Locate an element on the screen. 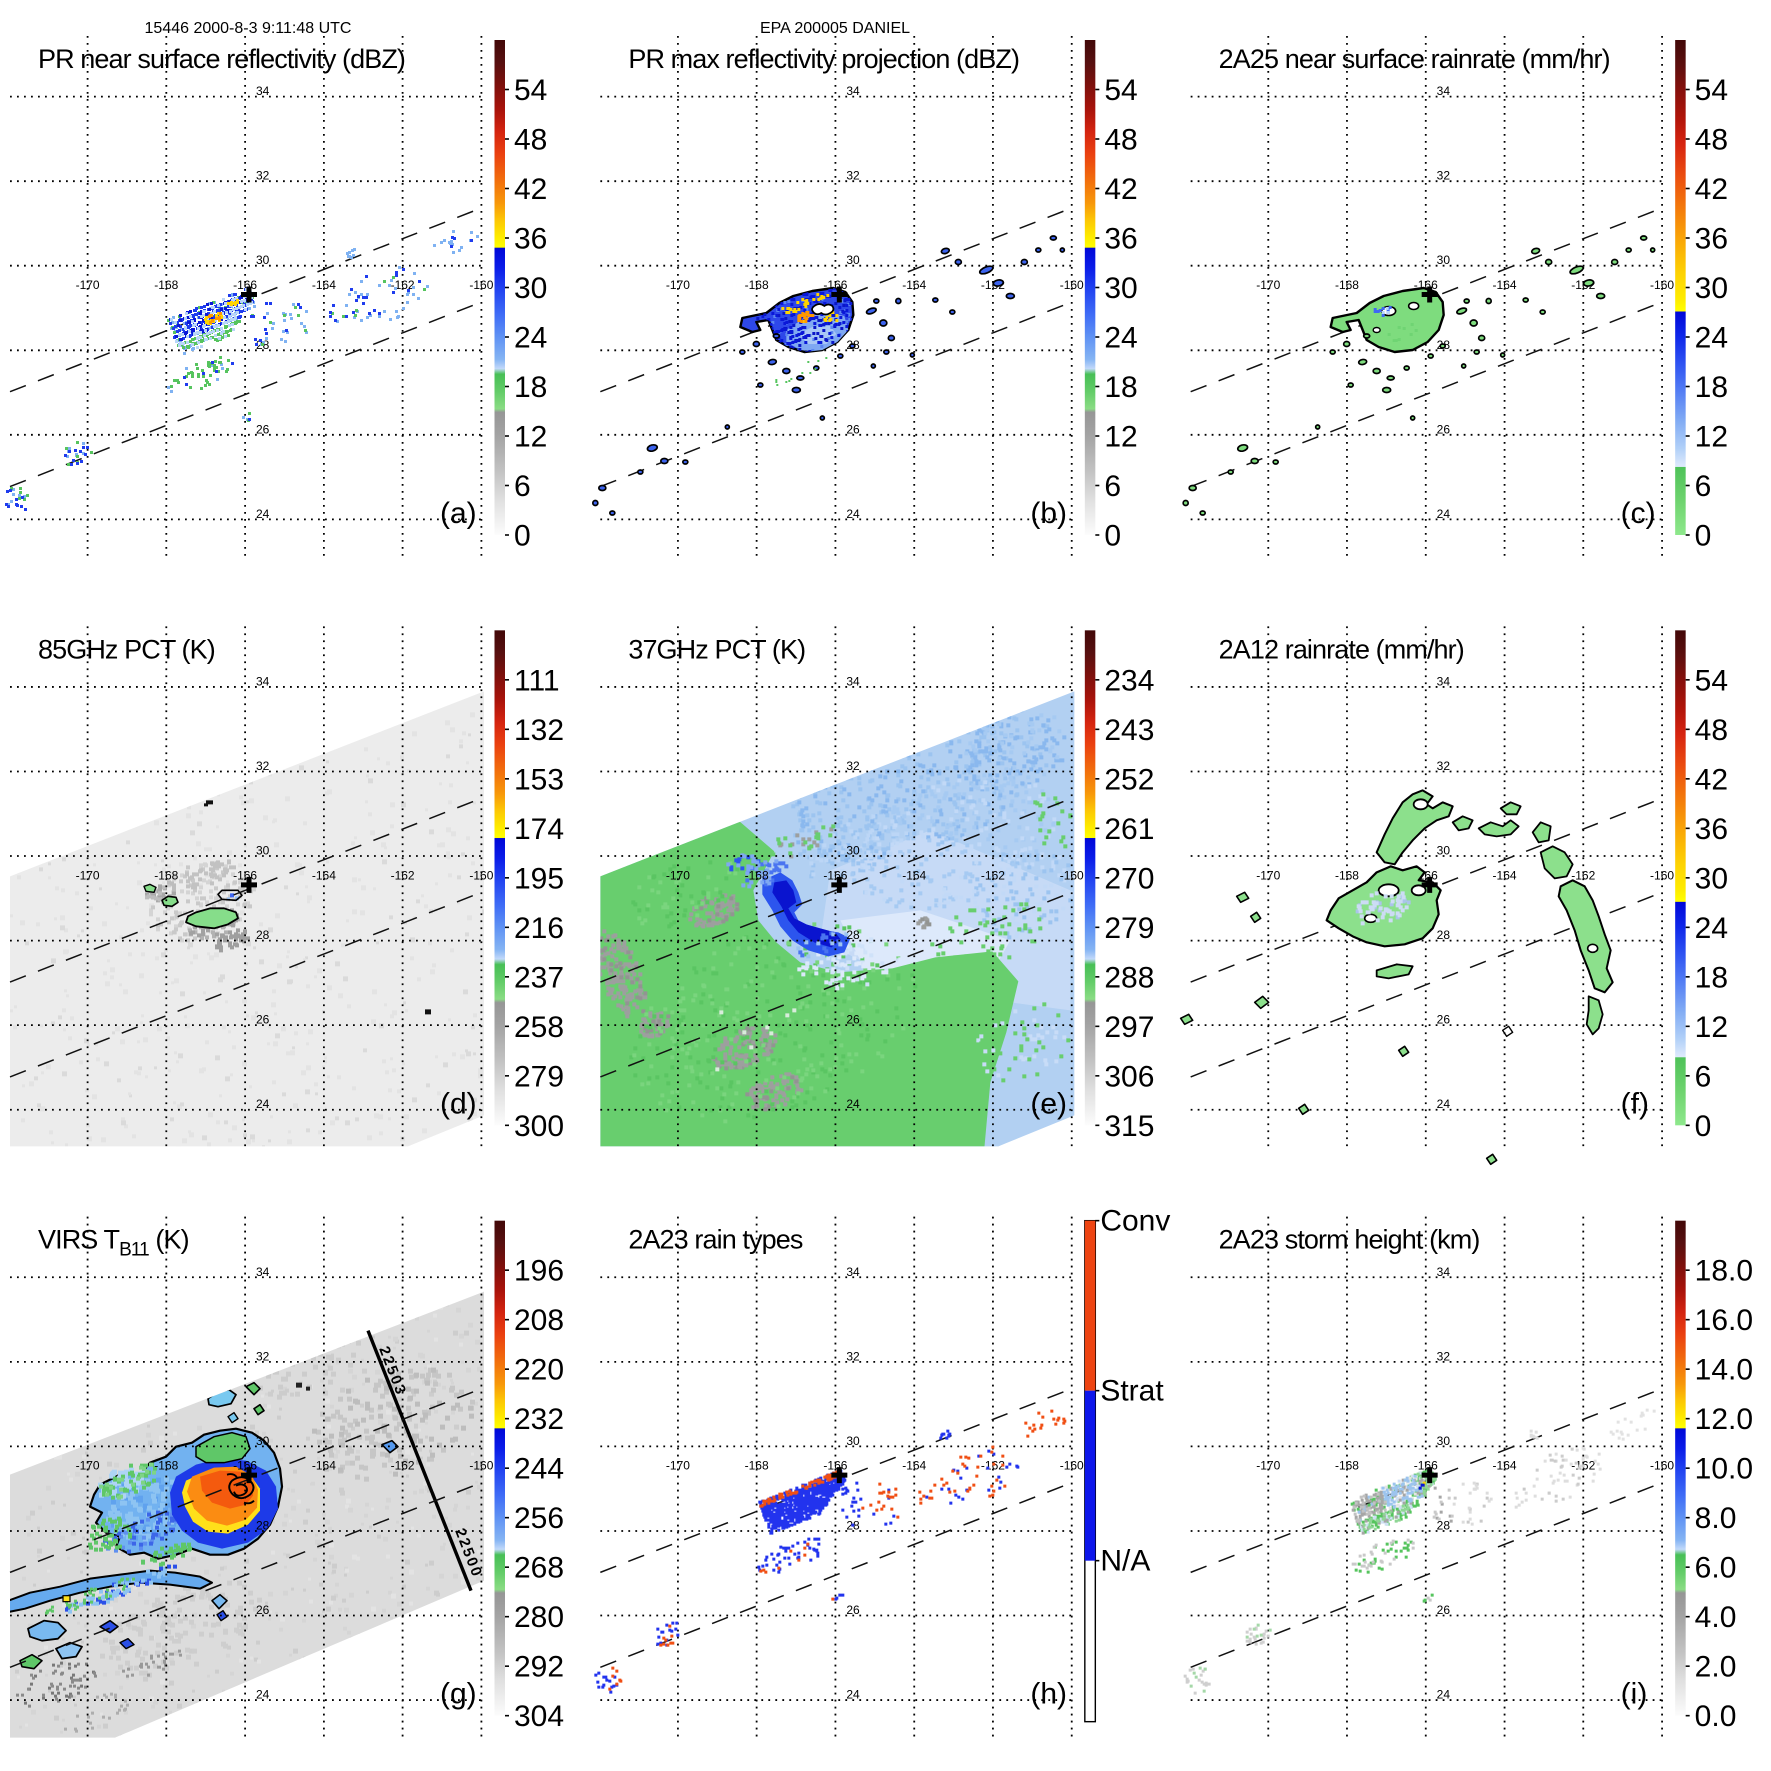  svg-text: 37GHz PCT (K) is located at coordinates (716, 649).